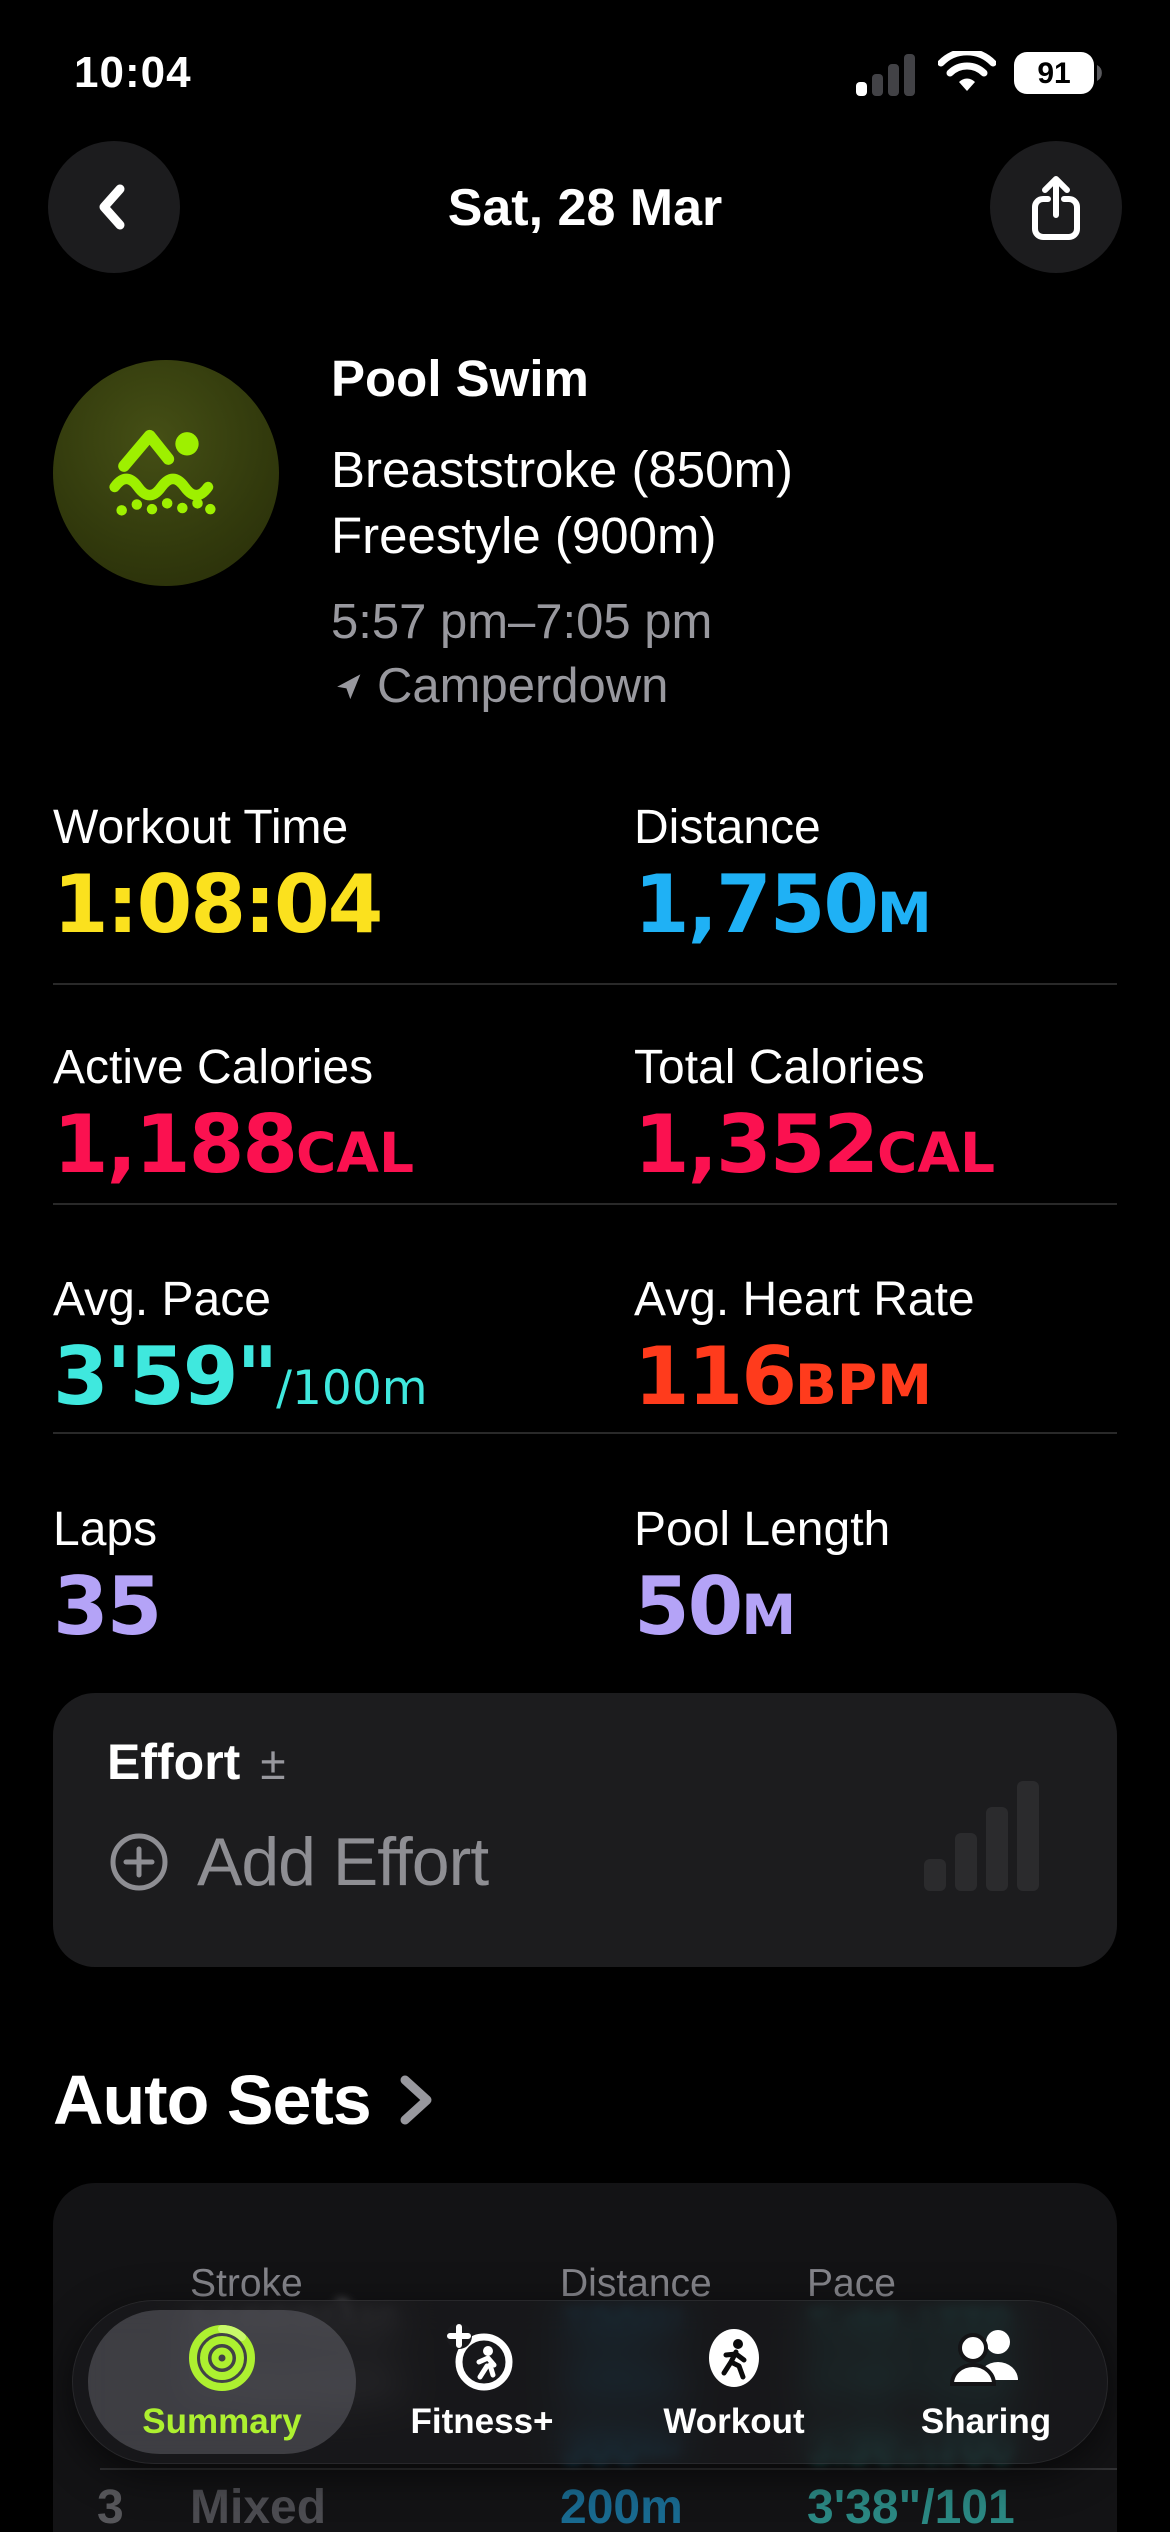 The width and height of the screenshot is (1170, 2532). I want to click on share-button, so click(1056, 207).